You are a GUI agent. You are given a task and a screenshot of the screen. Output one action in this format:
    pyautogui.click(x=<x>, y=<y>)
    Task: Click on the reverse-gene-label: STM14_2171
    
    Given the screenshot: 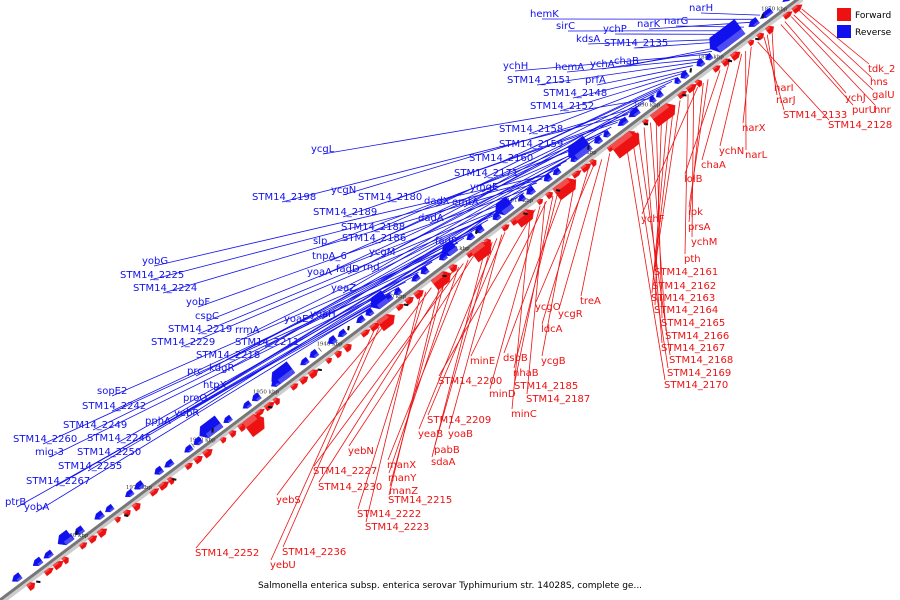 What is the action you would take?
    pyautogui.click(x=486, y=173)
    